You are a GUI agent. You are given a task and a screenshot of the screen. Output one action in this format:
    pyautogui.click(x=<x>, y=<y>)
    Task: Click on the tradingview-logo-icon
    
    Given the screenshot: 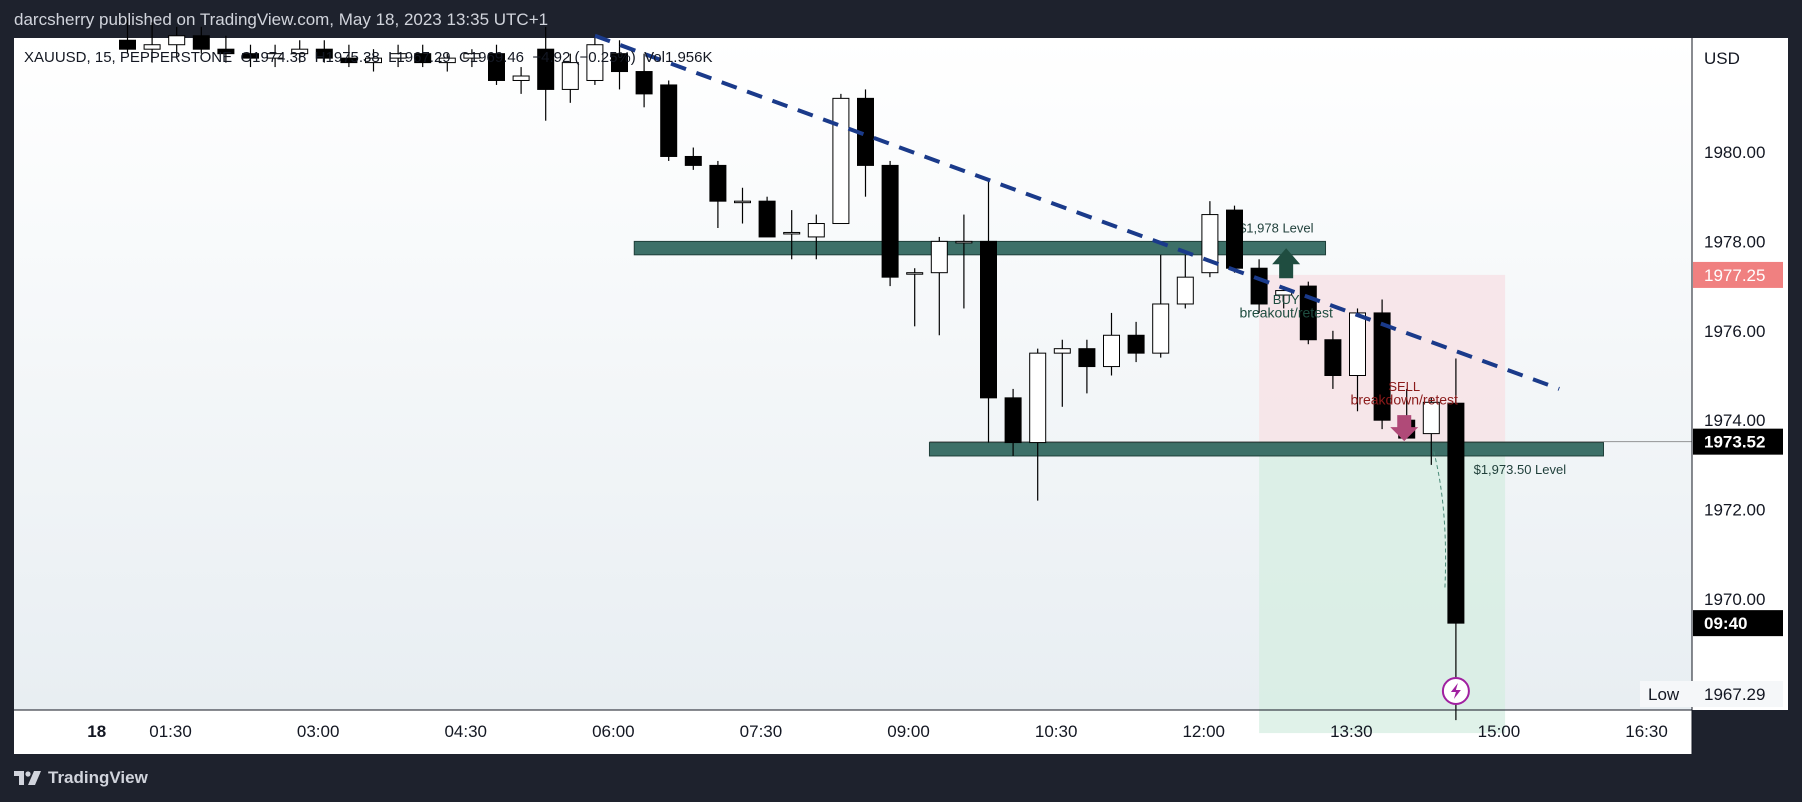 What is the action you would take?
    pyautogui.click(x=27, y=778)
    